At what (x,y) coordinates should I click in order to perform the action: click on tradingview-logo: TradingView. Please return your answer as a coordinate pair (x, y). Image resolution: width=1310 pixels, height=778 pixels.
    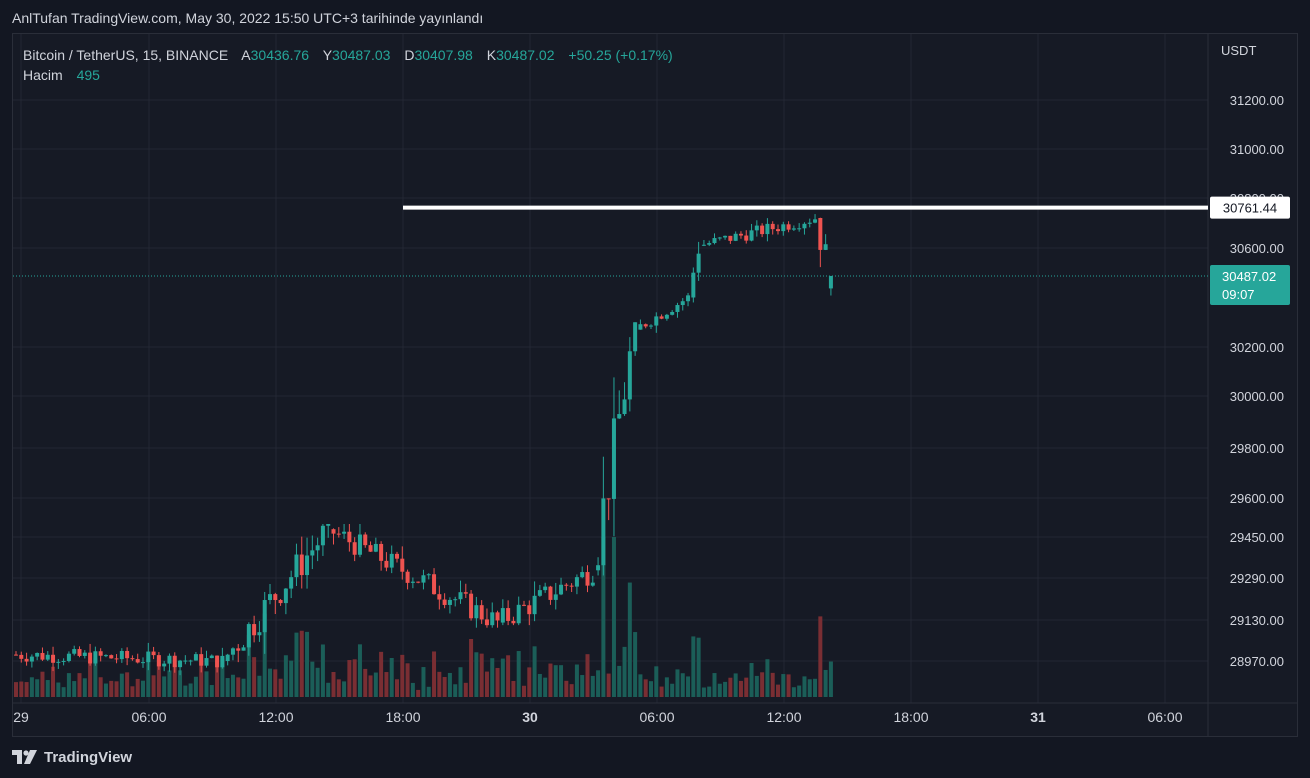
    Looking at the image, I should click on (72, 757).